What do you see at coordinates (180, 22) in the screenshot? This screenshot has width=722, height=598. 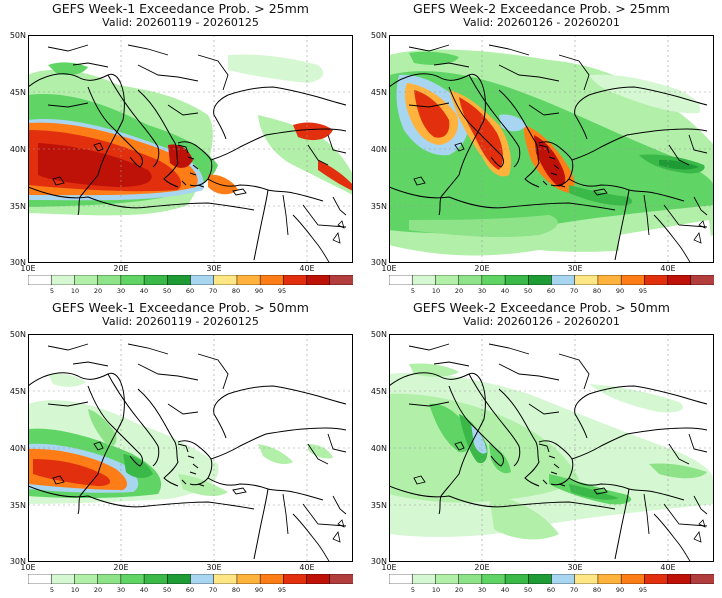 I see `panel-valid-dates: Valid: 20260119 - 20260125` at bounding box center [180, 22].